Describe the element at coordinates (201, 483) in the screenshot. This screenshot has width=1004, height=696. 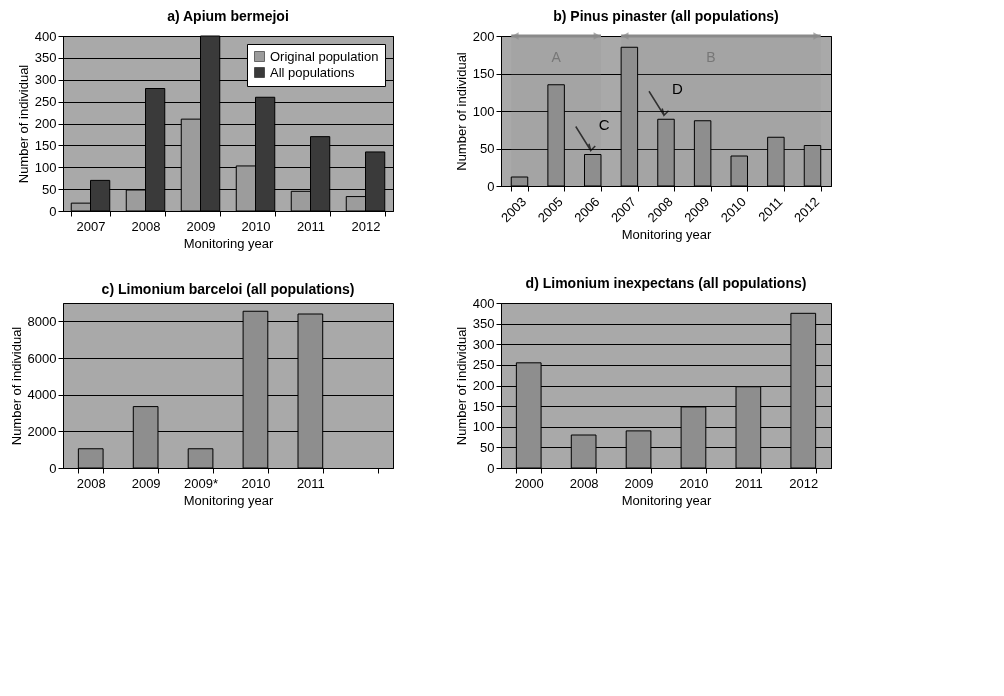
I see `x-tick-label: 2009*` at that location.